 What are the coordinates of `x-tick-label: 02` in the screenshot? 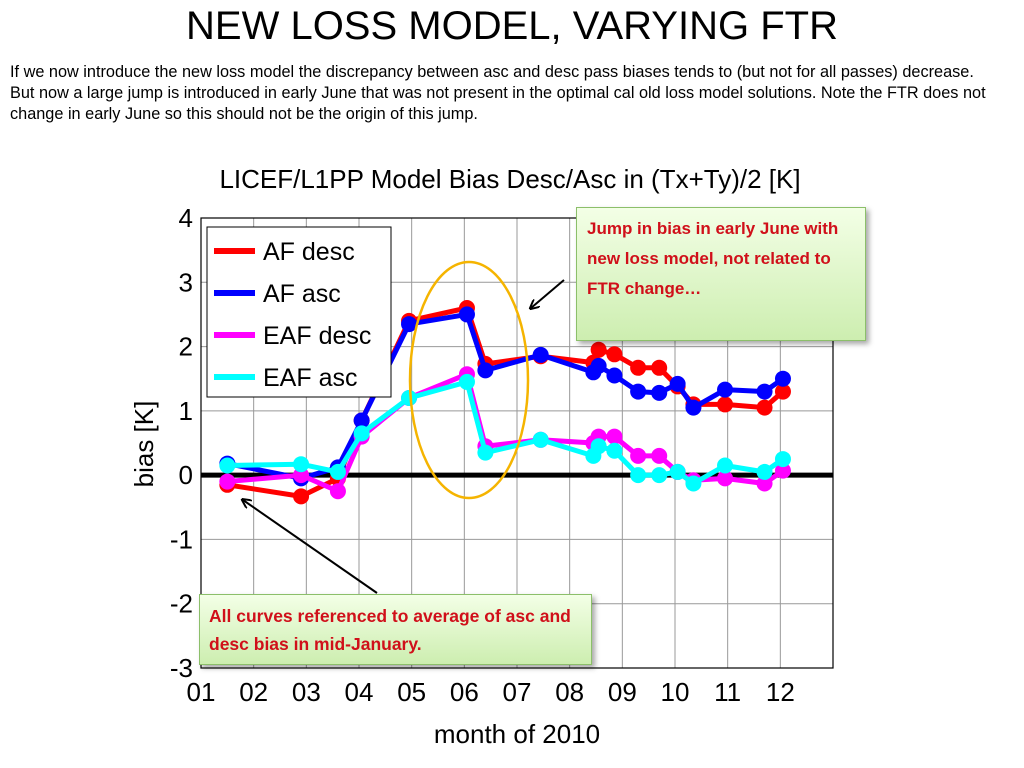 It's located at (253, 692).